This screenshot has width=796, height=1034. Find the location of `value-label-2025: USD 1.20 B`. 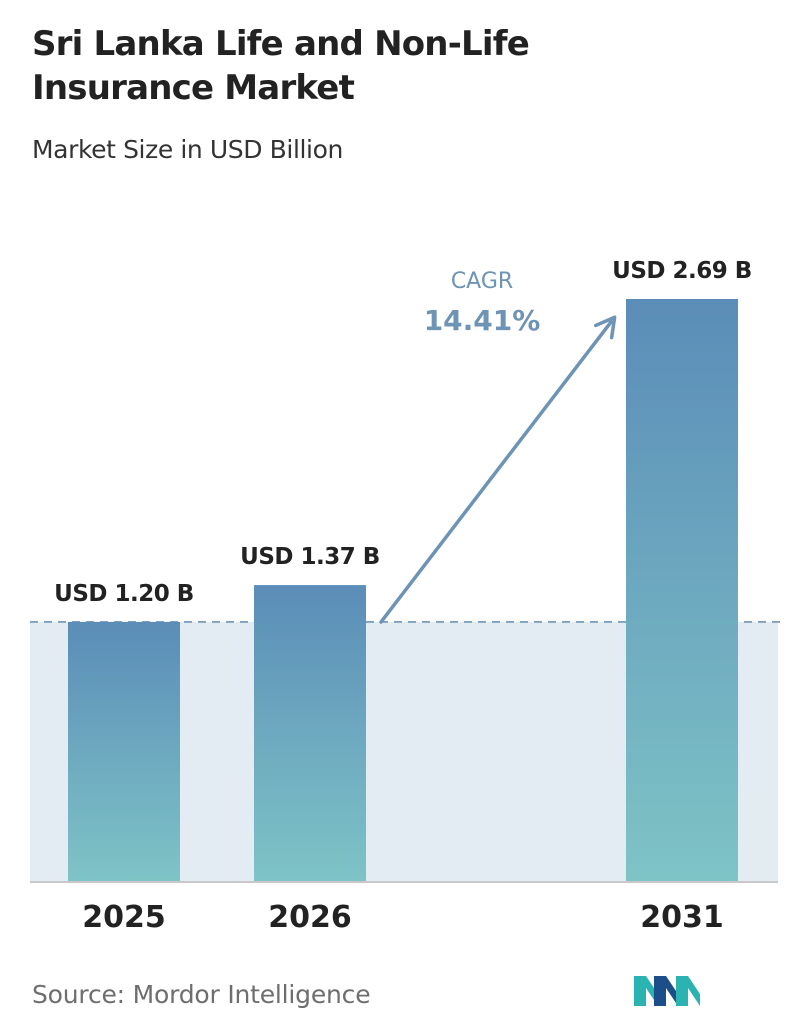

value-label-2025: USD 1.20 B is located at coordinates (124, 594).